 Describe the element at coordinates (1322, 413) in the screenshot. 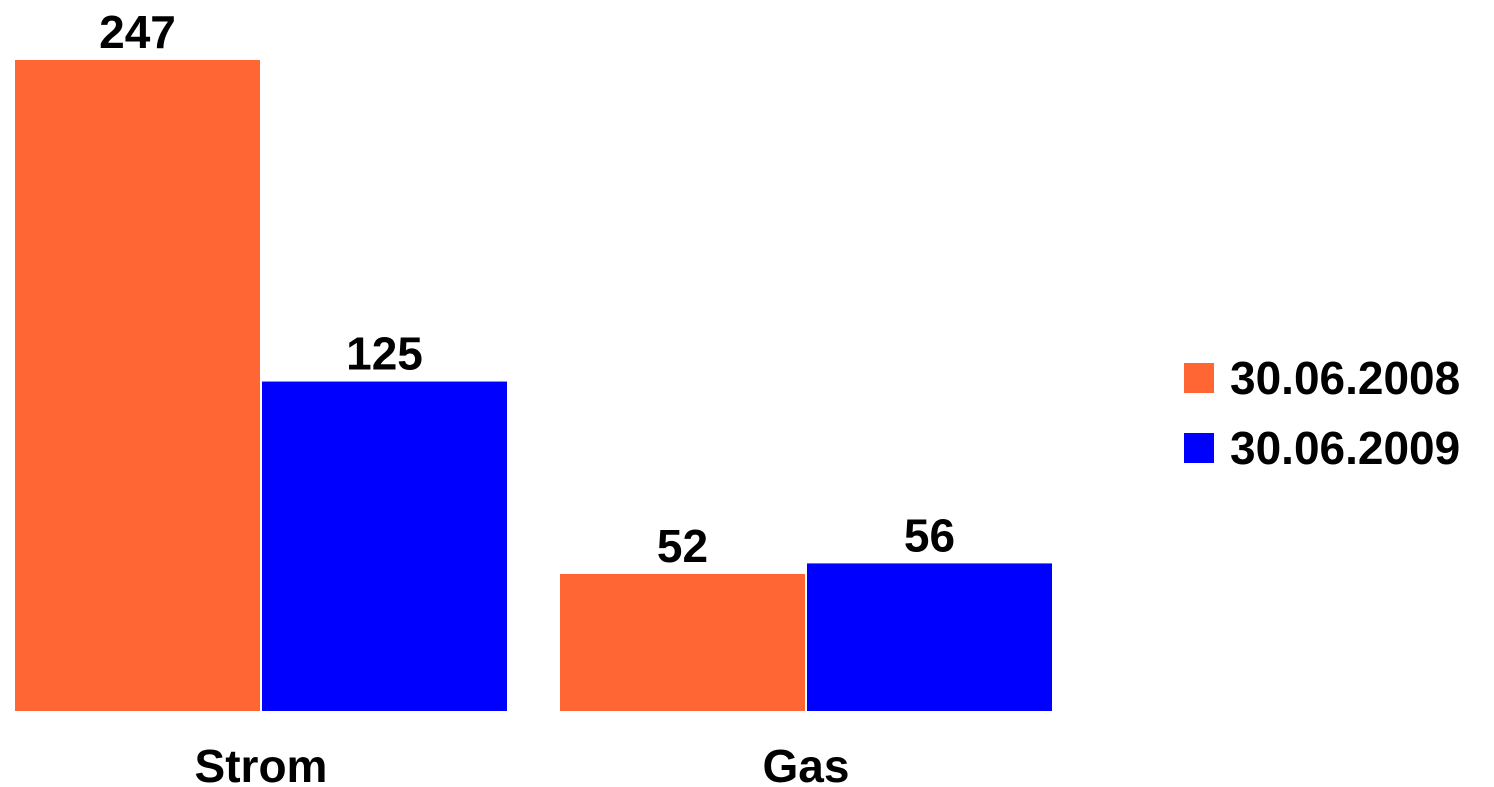

I see `legend: 30.06.2008 30.06.2009` at that location.